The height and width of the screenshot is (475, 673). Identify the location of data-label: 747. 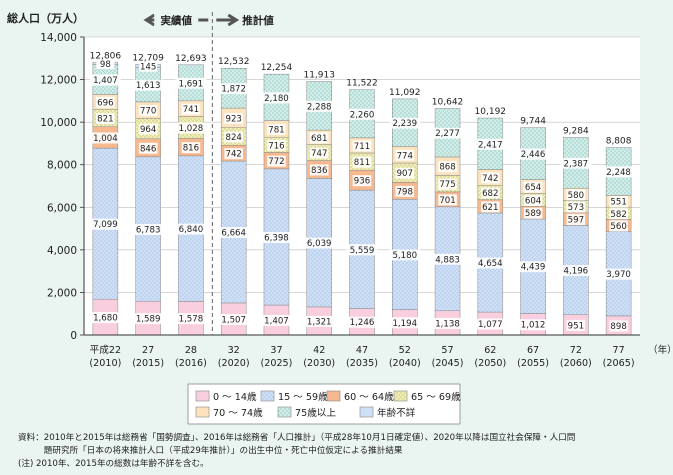
(319, 154).